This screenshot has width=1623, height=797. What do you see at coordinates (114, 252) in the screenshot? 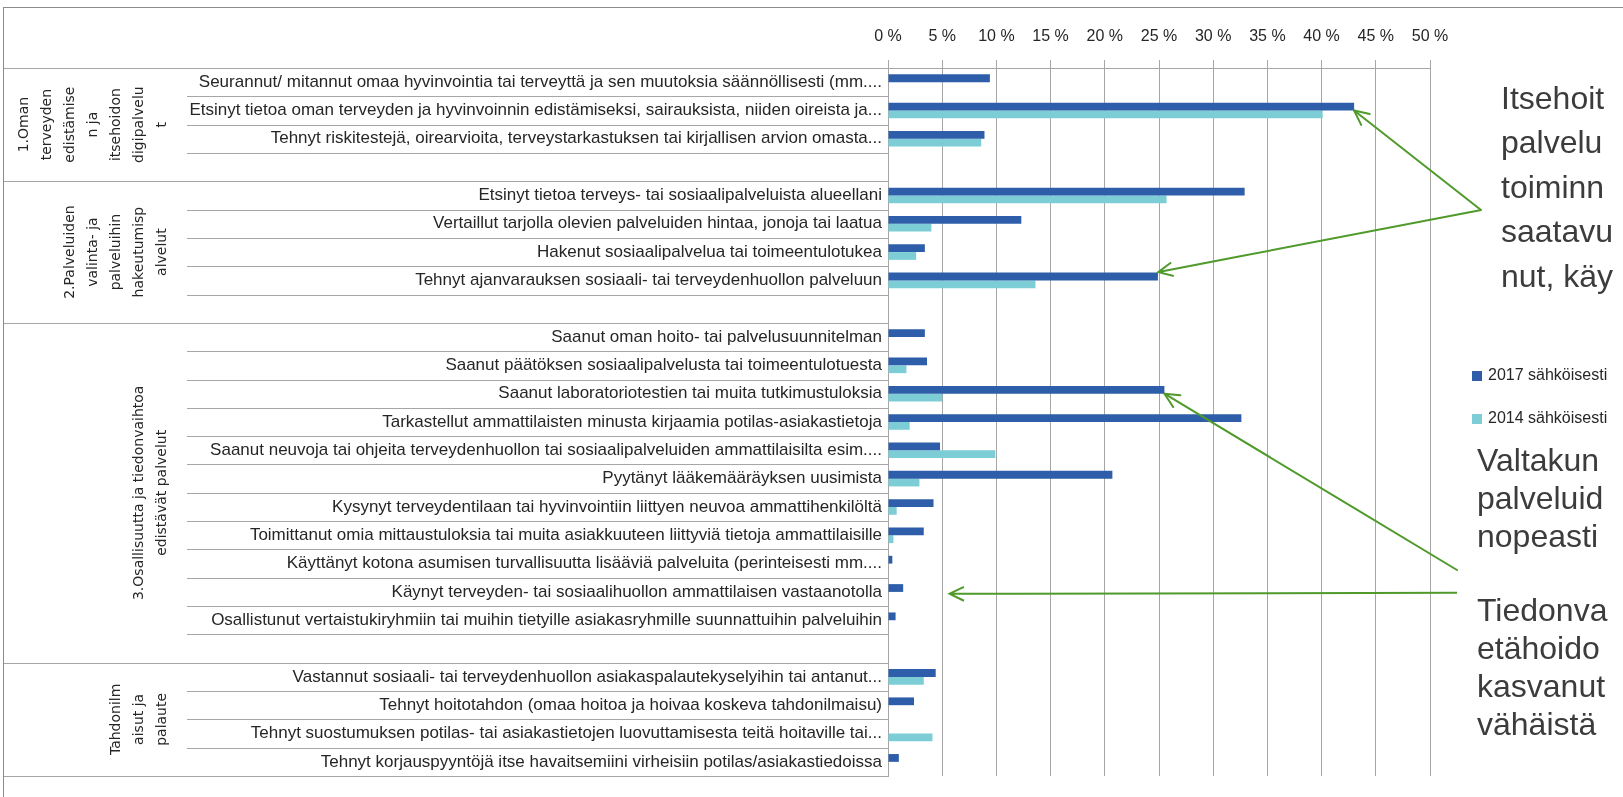
I see `text: 2.Palveluiden valinta- ja palveluihin hakeutumisp alvelut` at bounding box center [114, 252].